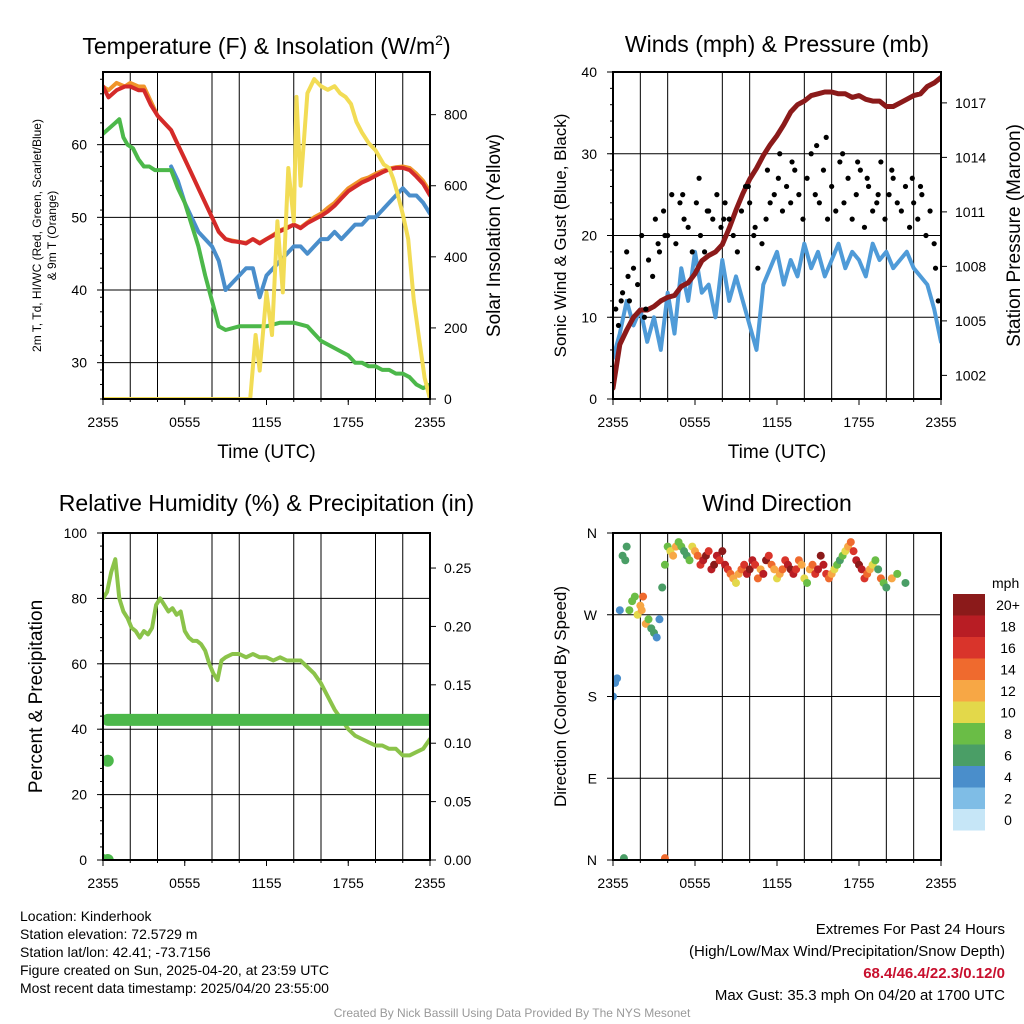  I want to click on y2-tick-label: 0.00, so click(457, 860).